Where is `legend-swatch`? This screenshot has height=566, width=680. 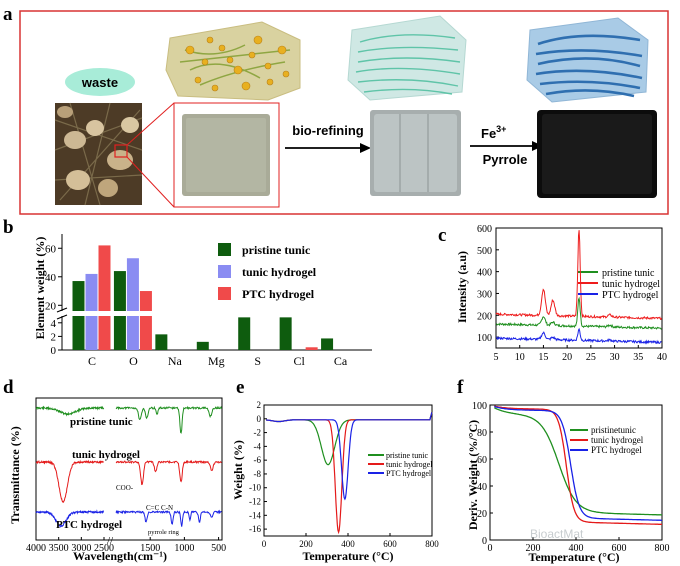 legend-swatch is located at coordinates (224, 271).